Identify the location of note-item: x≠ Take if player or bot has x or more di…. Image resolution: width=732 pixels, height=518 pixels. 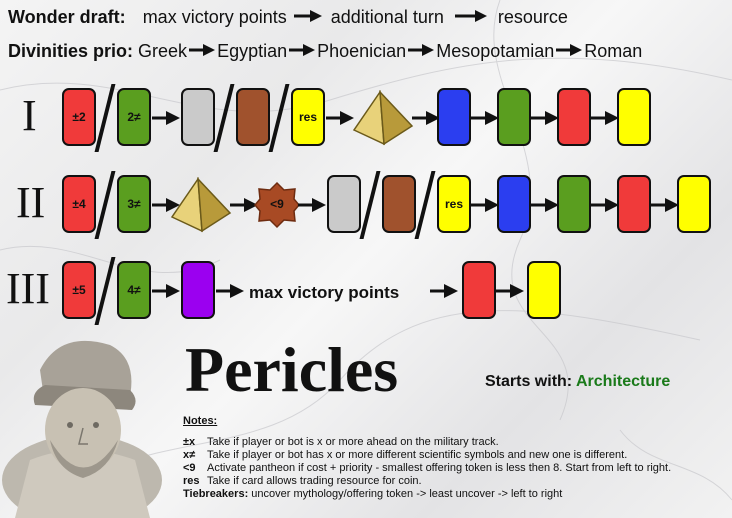
(427, 455).